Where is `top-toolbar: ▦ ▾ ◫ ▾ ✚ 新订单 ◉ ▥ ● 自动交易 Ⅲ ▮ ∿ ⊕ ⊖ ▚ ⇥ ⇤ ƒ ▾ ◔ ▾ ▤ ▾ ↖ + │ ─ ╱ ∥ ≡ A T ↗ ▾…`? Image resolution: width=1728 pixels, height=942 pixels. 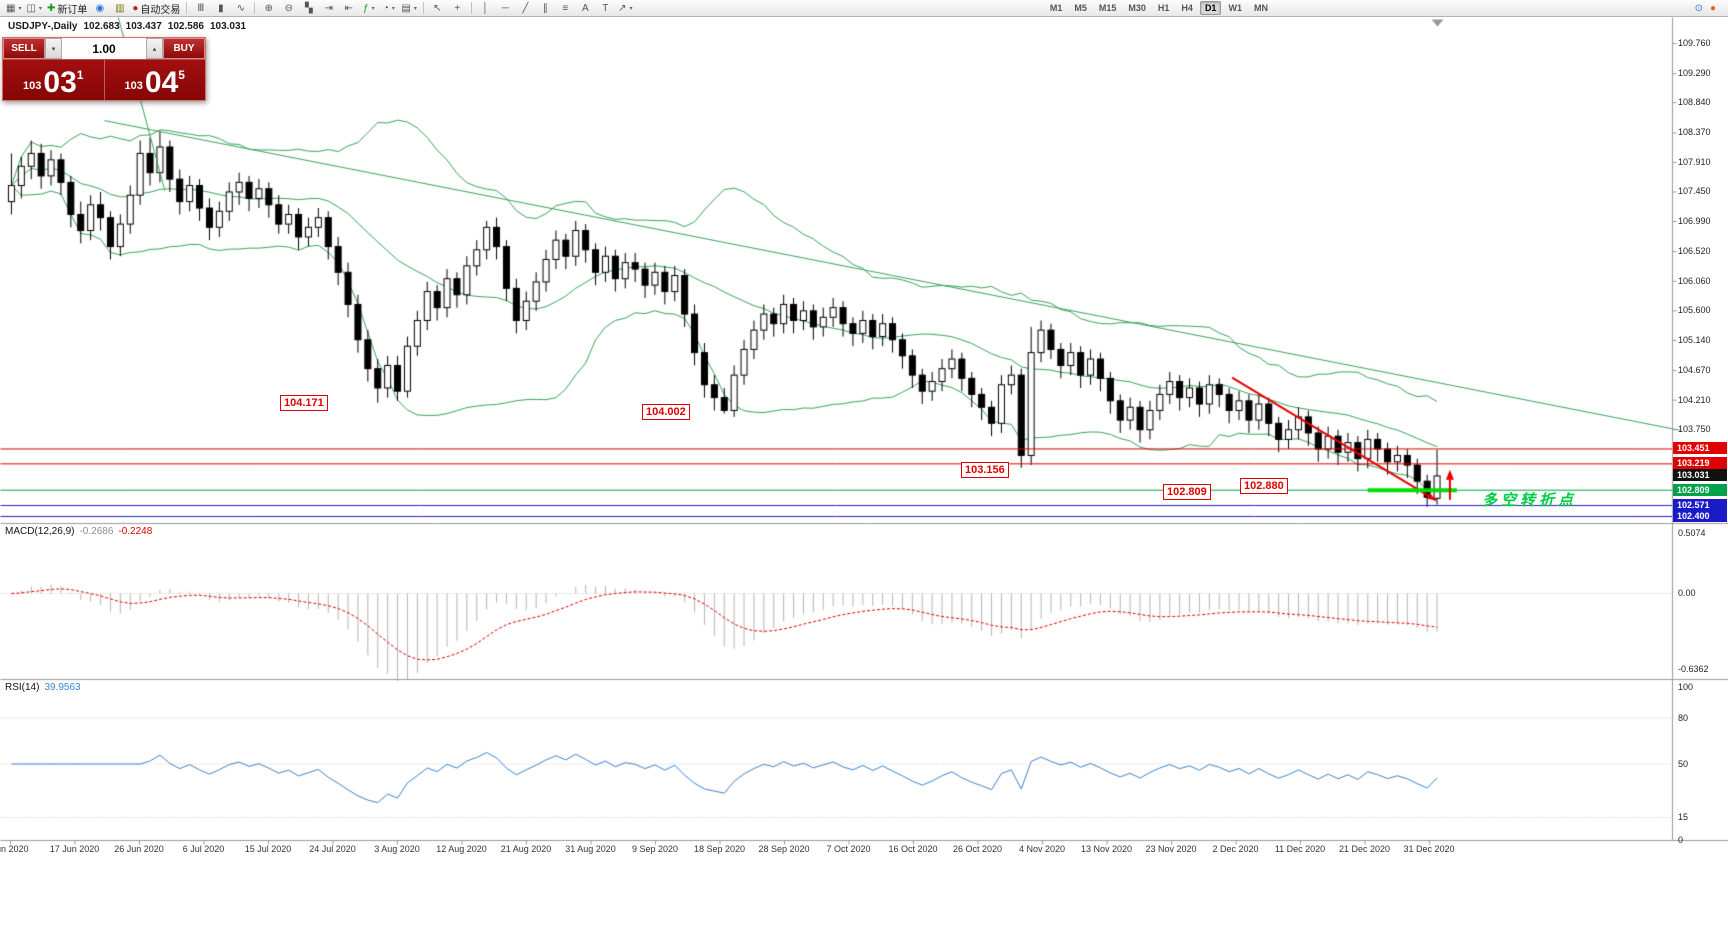 top-toolbar: ▦ ▾ ◫ ▾ ✚ 新订单 ◉ ▥ ● 自动交易 Ⅲ ▮ ∿ ⊕ ⊖ ▚ ⇥ ⇤ ƒ ▾ ◔ ▾ ▤ ▾ ↖ + │ ─ ╱ ∥ ≡ A T ↗ ▾… is located at coordinates (864, 8).